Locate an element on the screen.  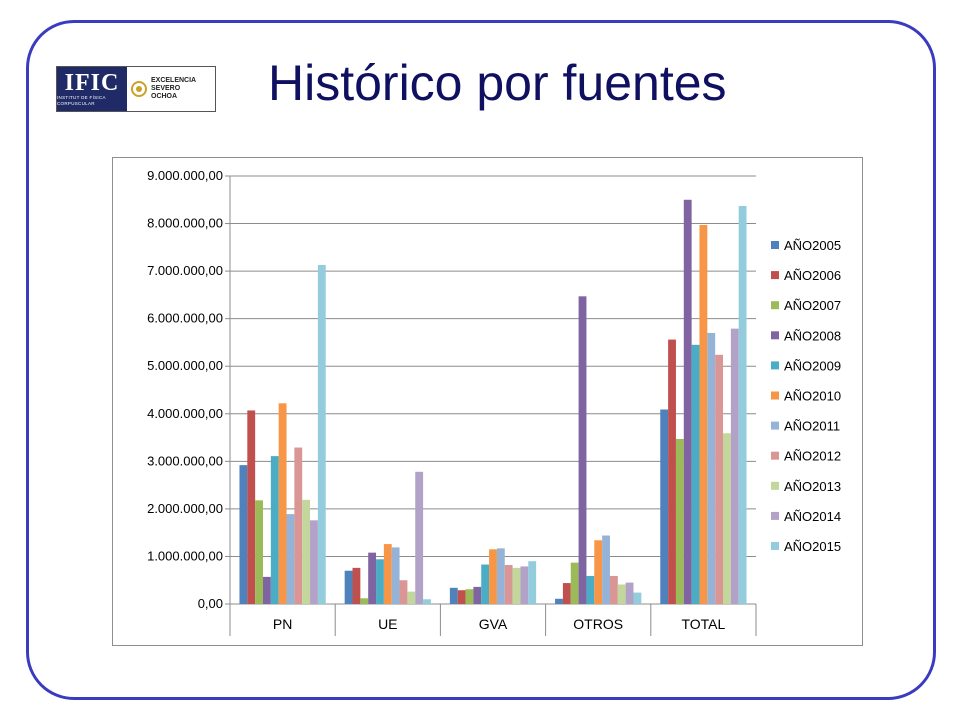
bar-año2005-ue is located at coordinates (348, 587).